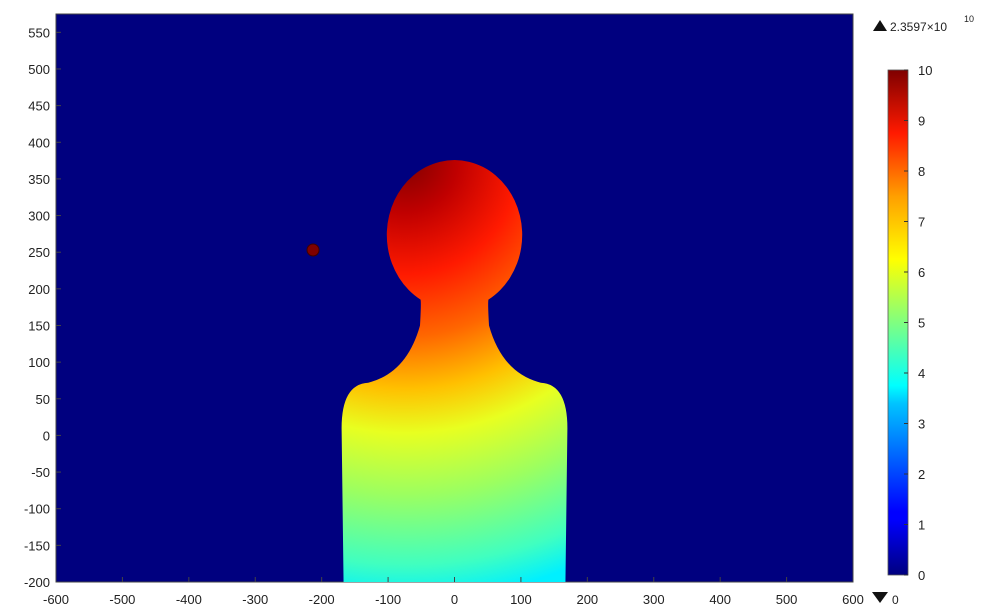 The width and height of the screenshot is (1001, 610). What do you see at coordinates (39, 289) in the screenshot?
I see `y-tick-label: 200` at bounding box center [39, 289].